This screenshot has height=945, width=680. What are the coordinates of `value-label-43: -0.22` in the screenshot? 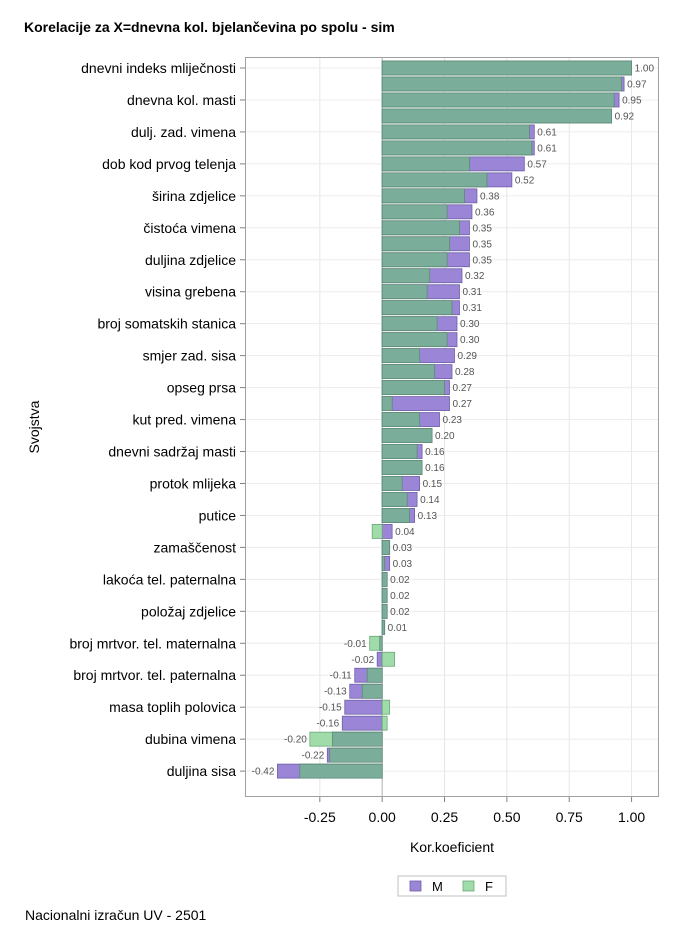 It's located at (313, 756).